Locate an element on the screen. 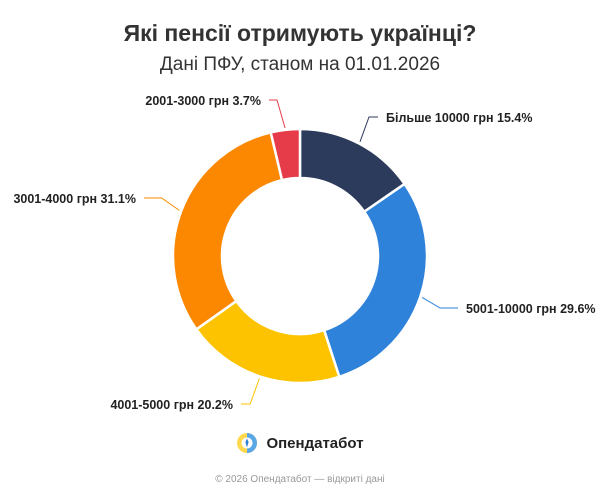 The width and height of the screenshot is (600, 500). slice-label: 5001-10000 грн 29.6% is located at coordinates (531, 309).